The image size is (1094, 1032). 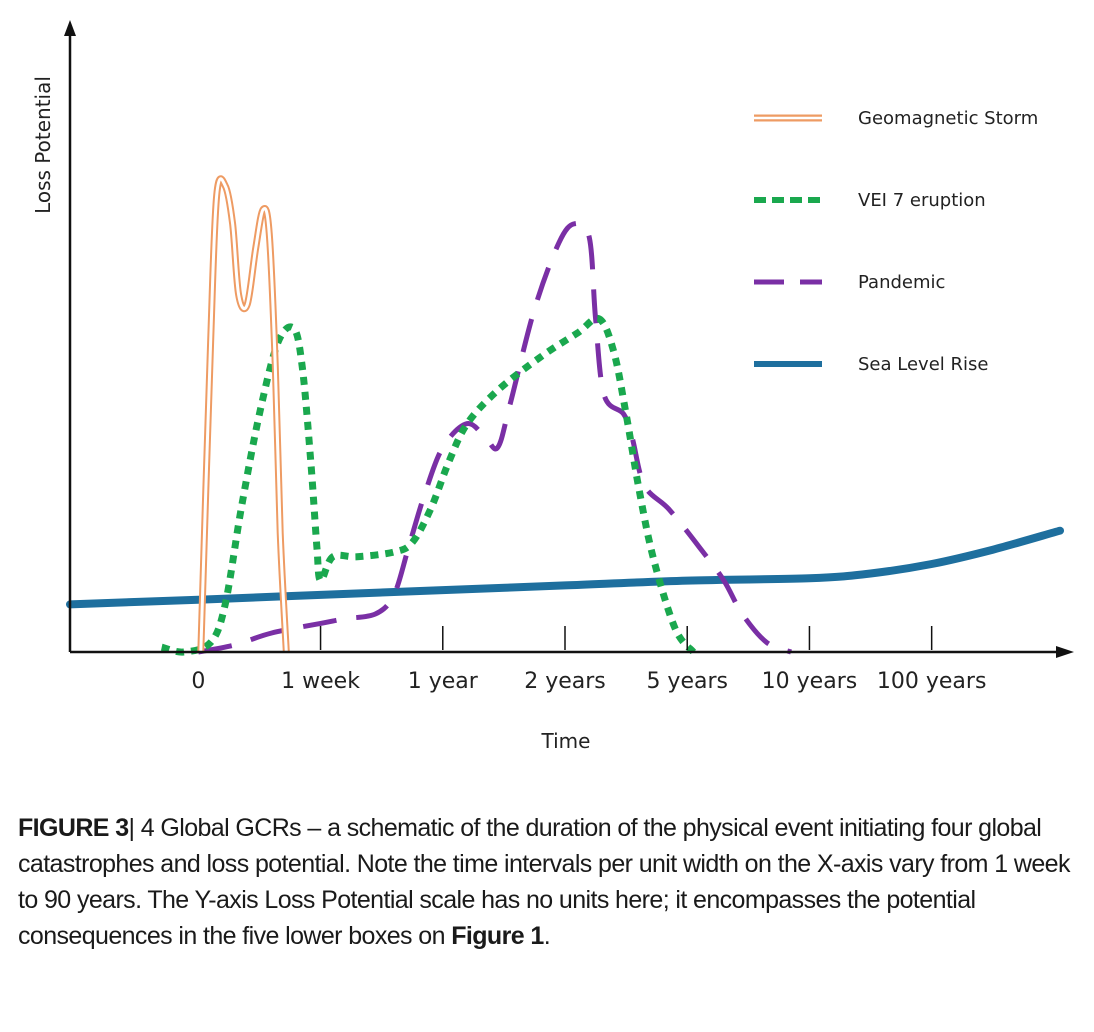 I want to click on x-tick-label: 0, so click(x=198, y=681).